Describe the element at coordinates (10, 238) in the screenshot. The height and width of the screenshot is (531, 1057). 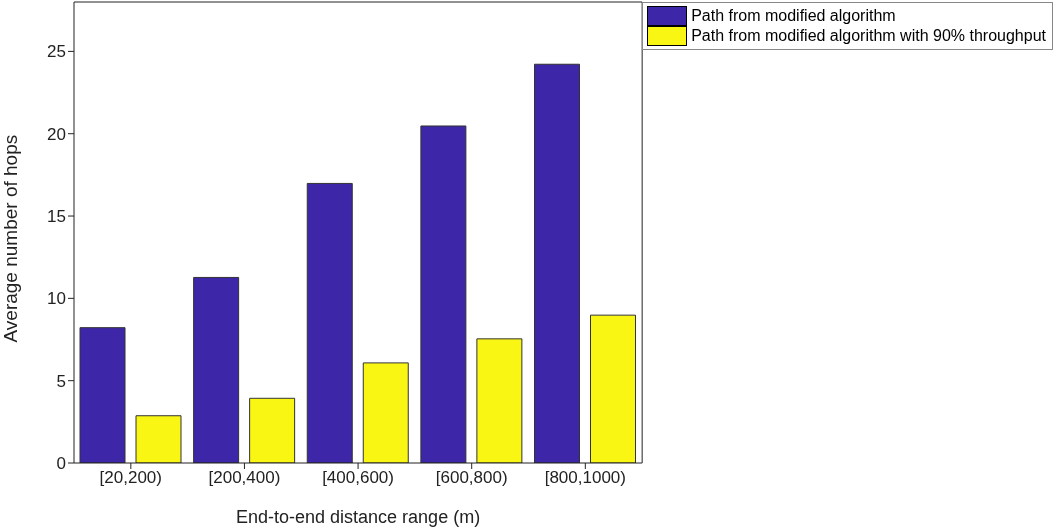
I see `y-axis-title: Average number of hops` at that location.